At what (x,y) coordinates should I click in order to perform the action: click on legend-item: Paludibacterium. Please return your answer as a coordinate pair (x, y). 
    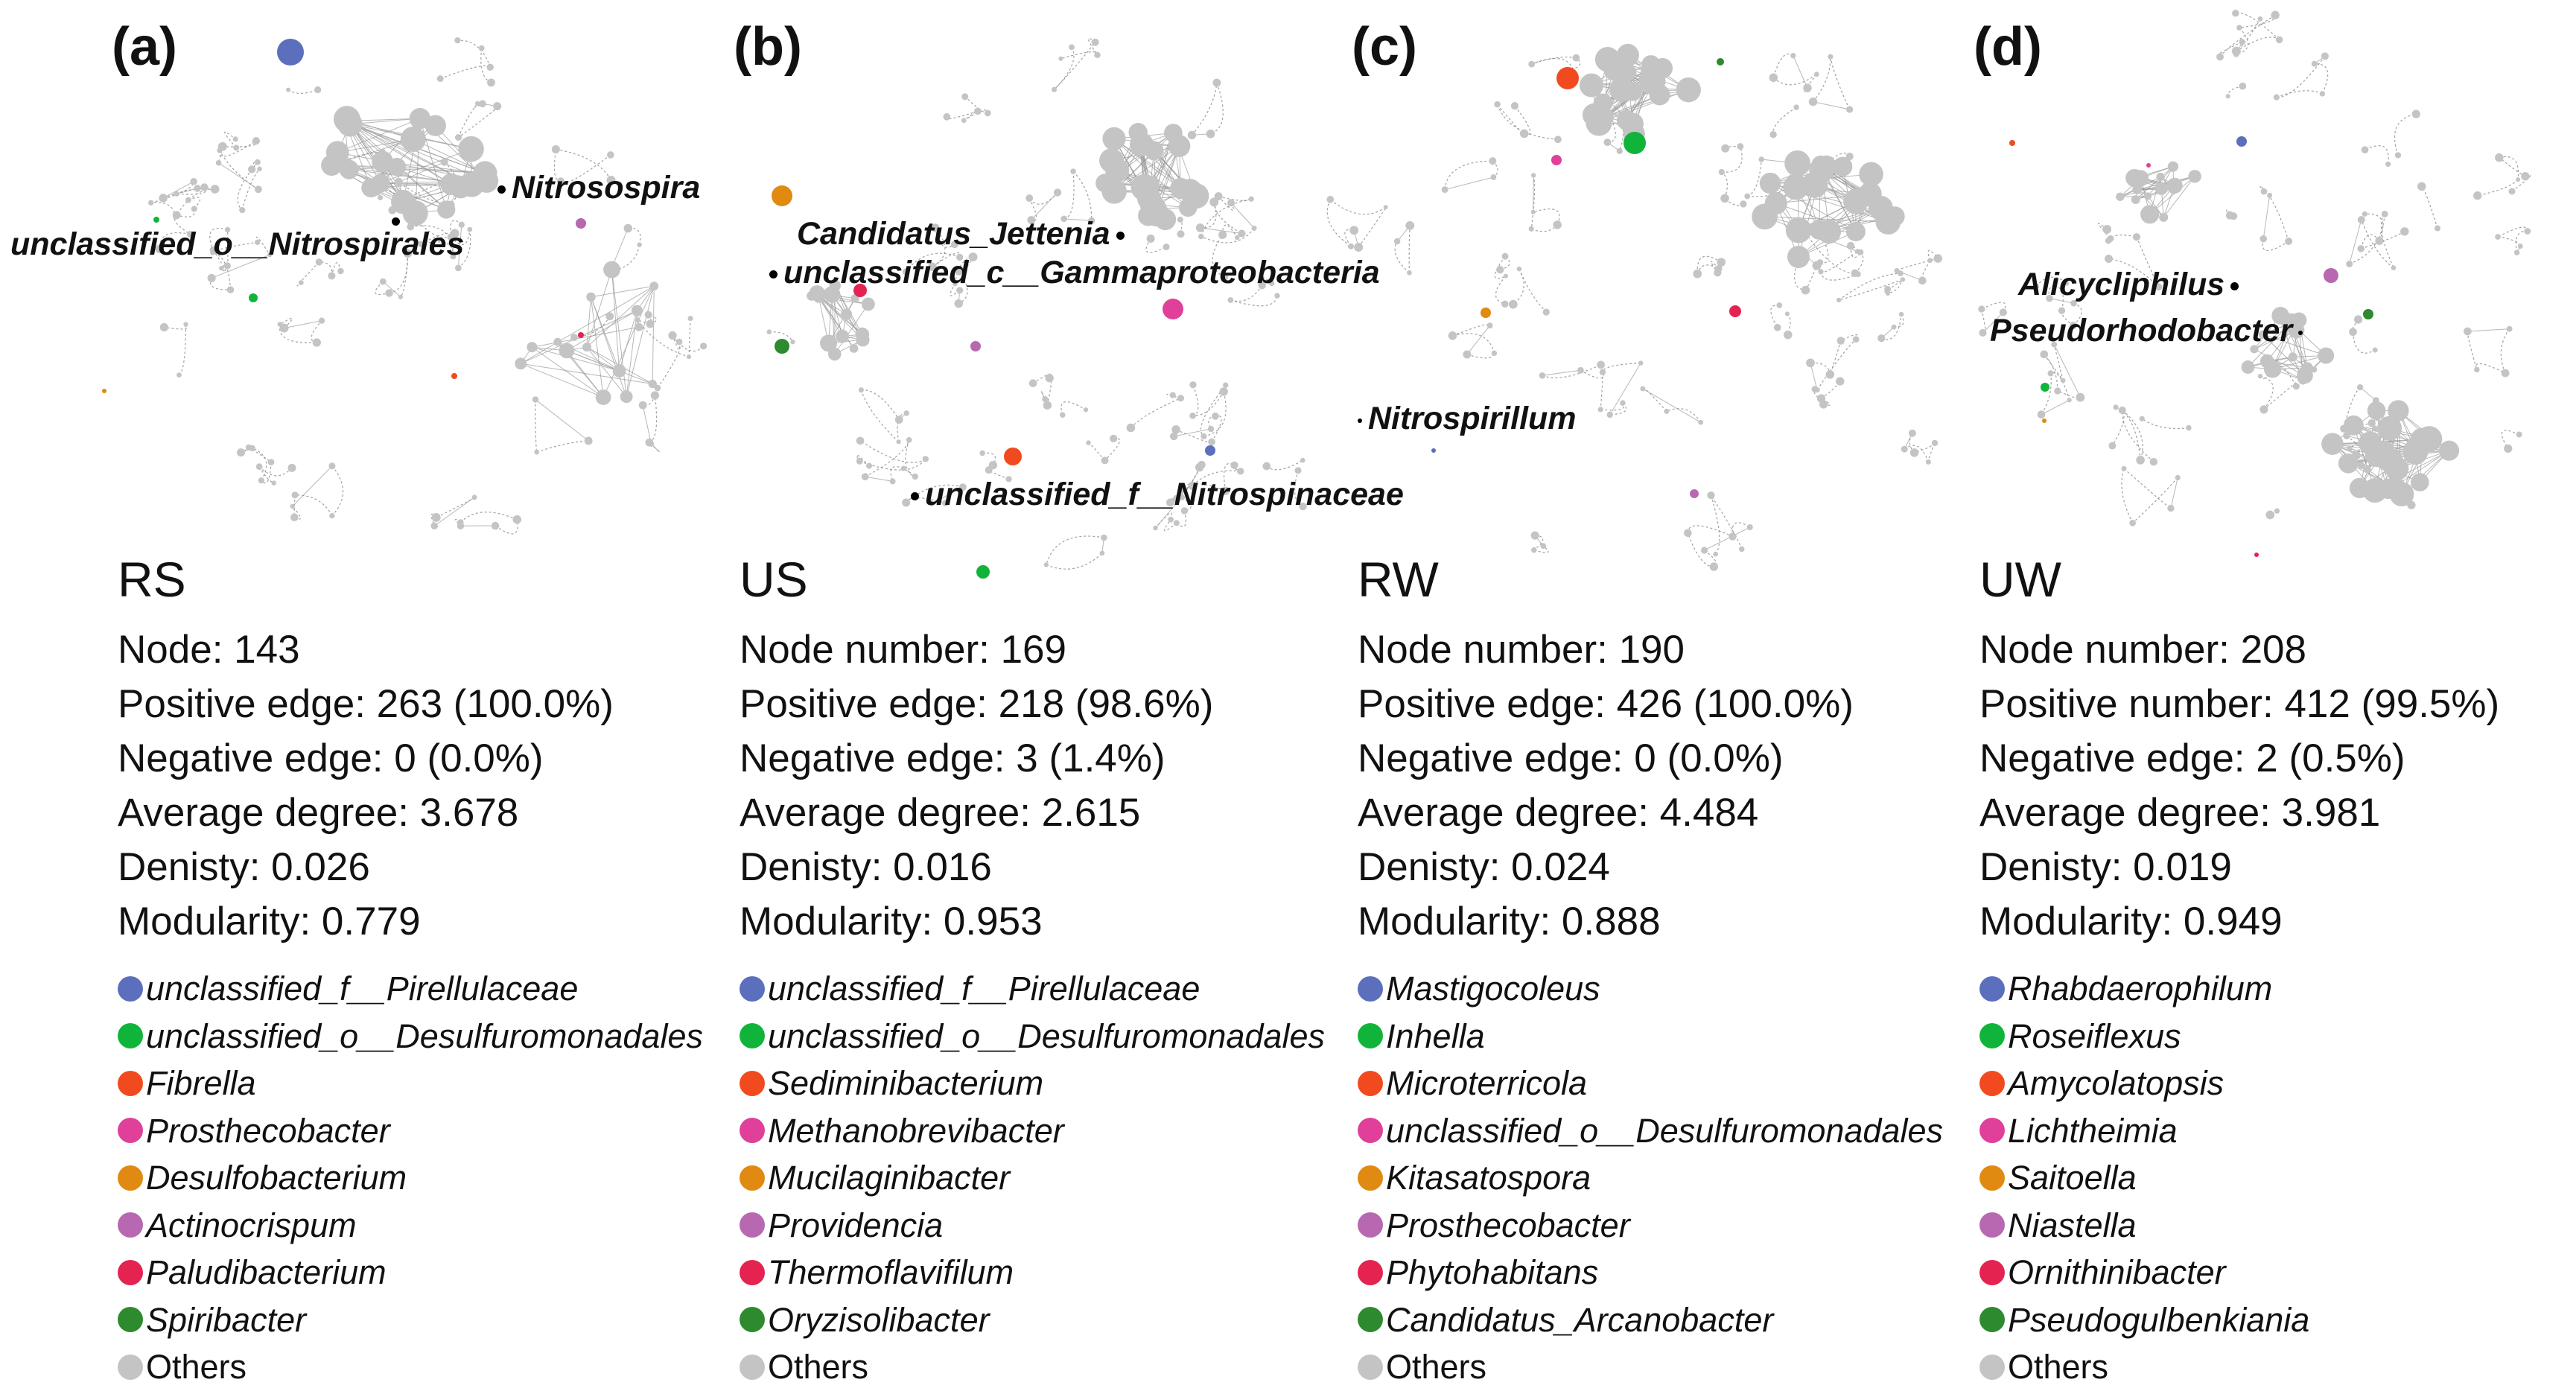
    Looking at the image, I should click on (410, 1272).